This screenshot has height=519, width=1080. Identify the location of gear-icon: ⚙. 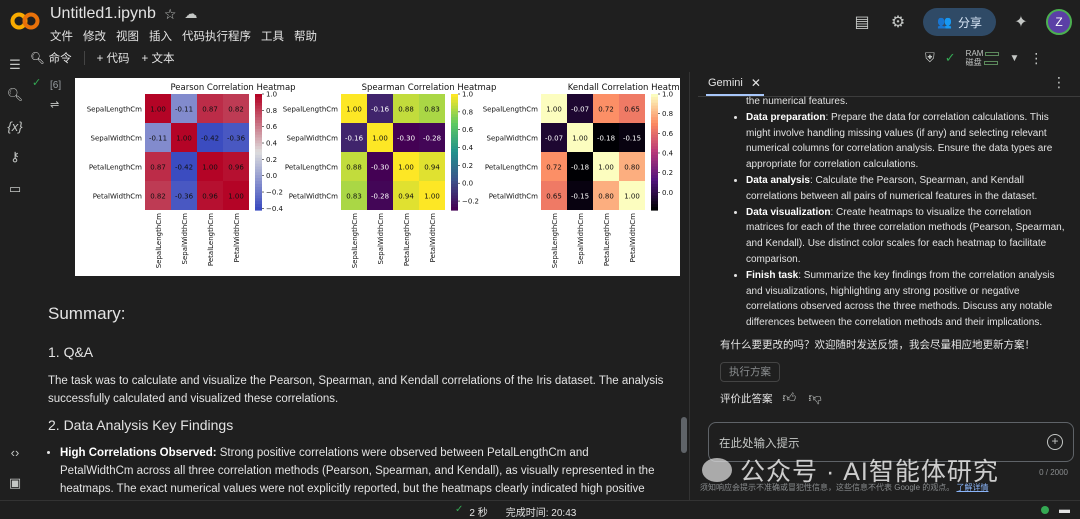
(898, 22).